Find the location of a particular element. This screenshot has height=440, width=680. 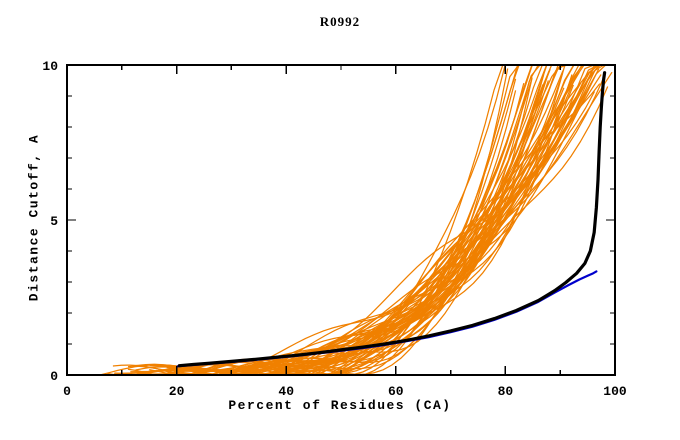

page-title: R0992 is located at coordinates (340, 21).